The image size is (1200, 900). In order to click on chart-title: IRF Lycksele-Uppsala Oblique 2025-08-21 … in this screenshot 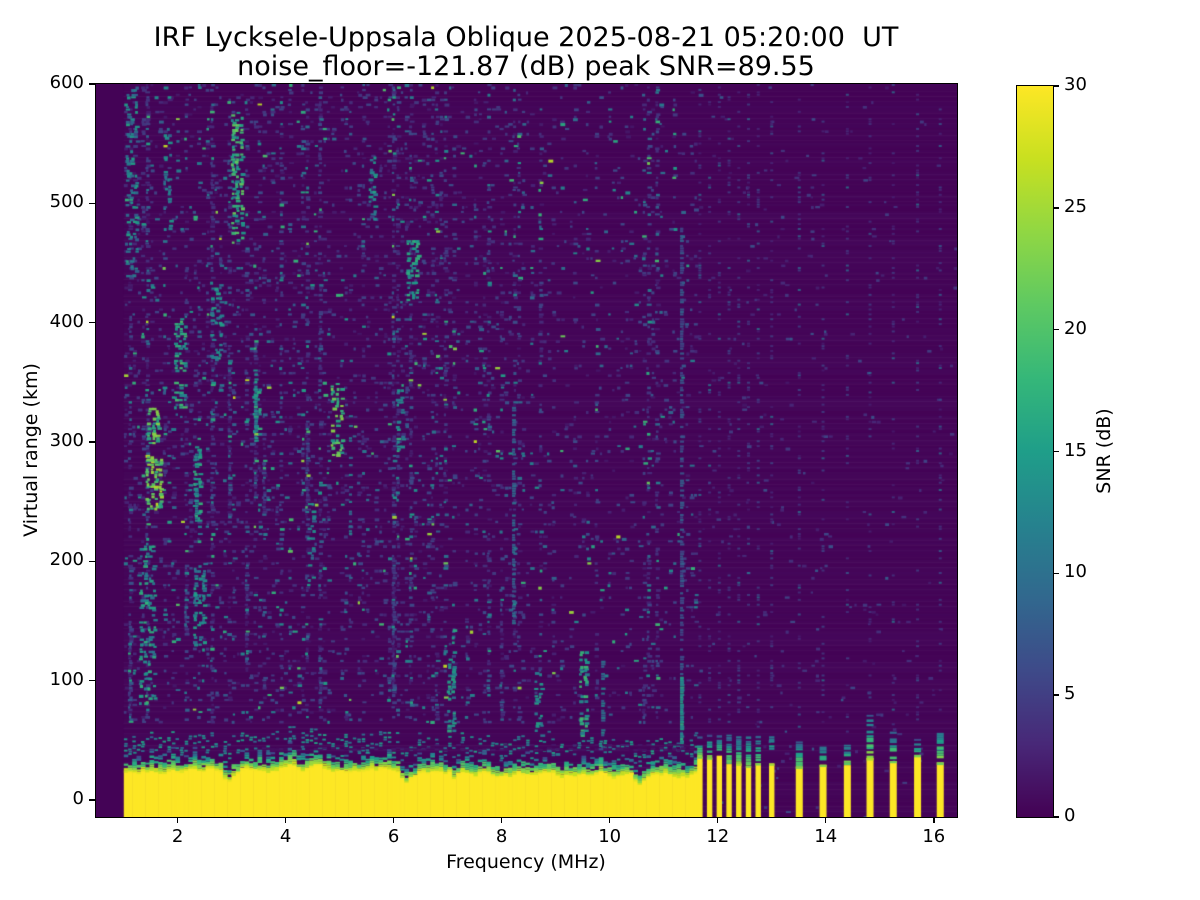, I will do `click(526, 37)`.